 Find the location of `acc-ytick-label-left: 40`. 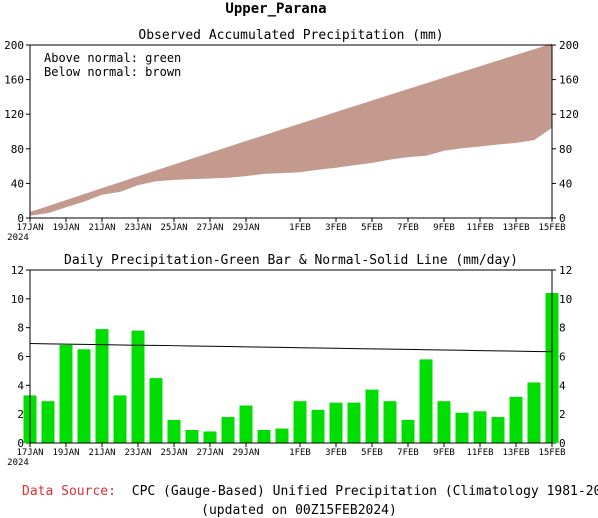

acc-ytick-label-left: 40 is located at coordinates (17, 183).